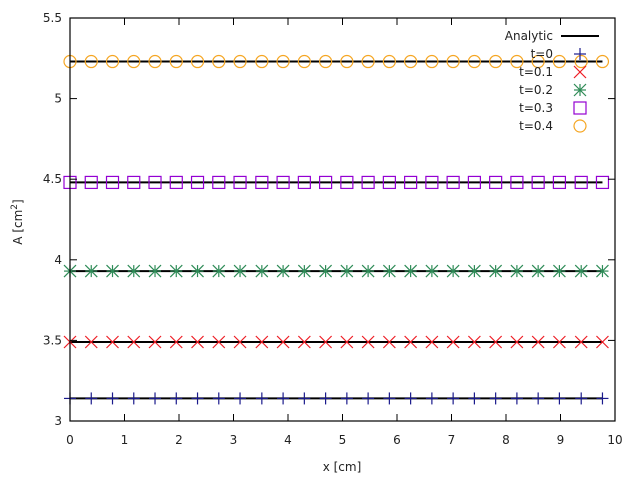  Describe the element at coordinates (536, 126) in the screenshot. I see `legend-label: t=0.4` at that location.